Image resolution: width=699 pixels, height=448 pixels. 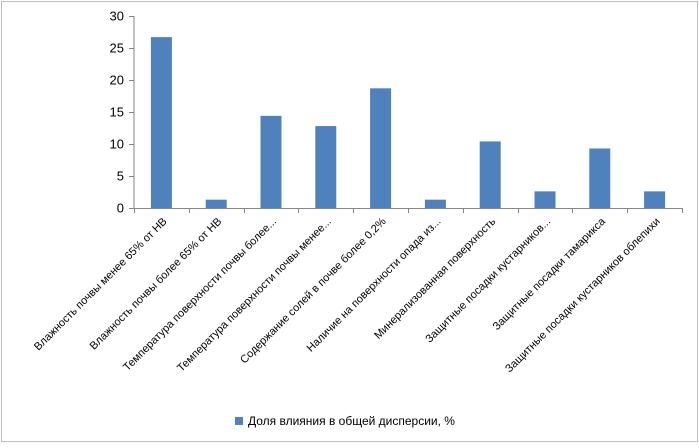 I want to click on y-axis: 0 5 10 15 20 25 30, so click(x=122, y=112).